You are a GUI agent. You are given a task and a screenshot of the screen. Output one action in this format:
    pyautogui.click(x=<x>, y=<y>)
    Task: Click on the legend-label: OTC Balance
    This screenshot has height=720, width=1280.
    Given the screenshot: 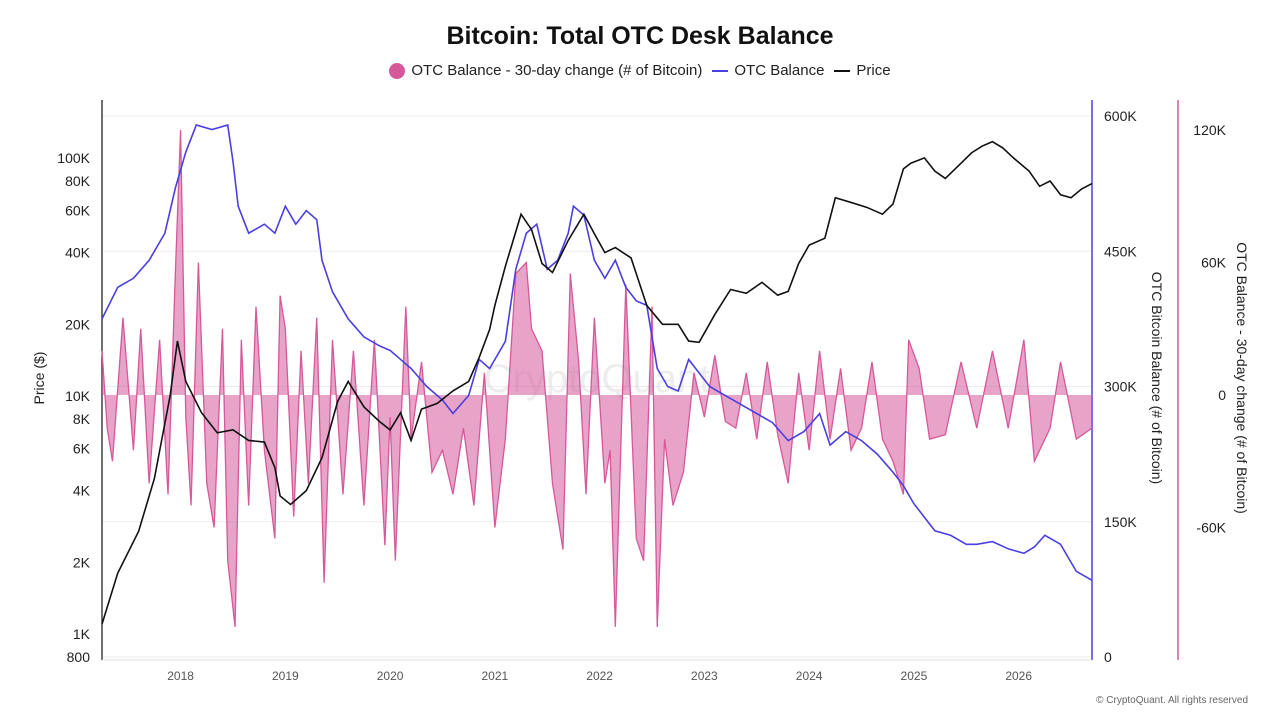 What is the action you would take?
    pyautogui.click(x=779, y=70)
    